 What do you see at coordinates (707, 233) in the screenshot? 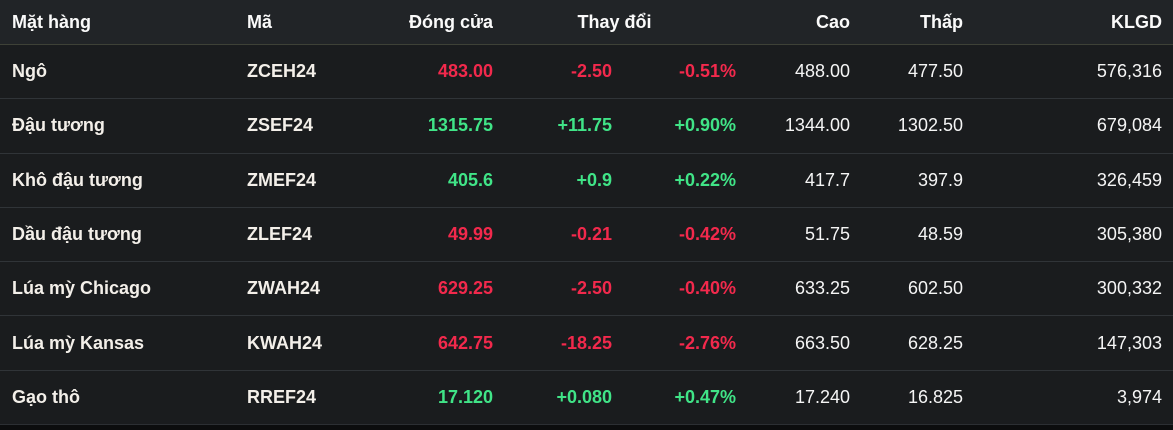
I see `change-percent: -0.42%` at bounding box center [707, 233].